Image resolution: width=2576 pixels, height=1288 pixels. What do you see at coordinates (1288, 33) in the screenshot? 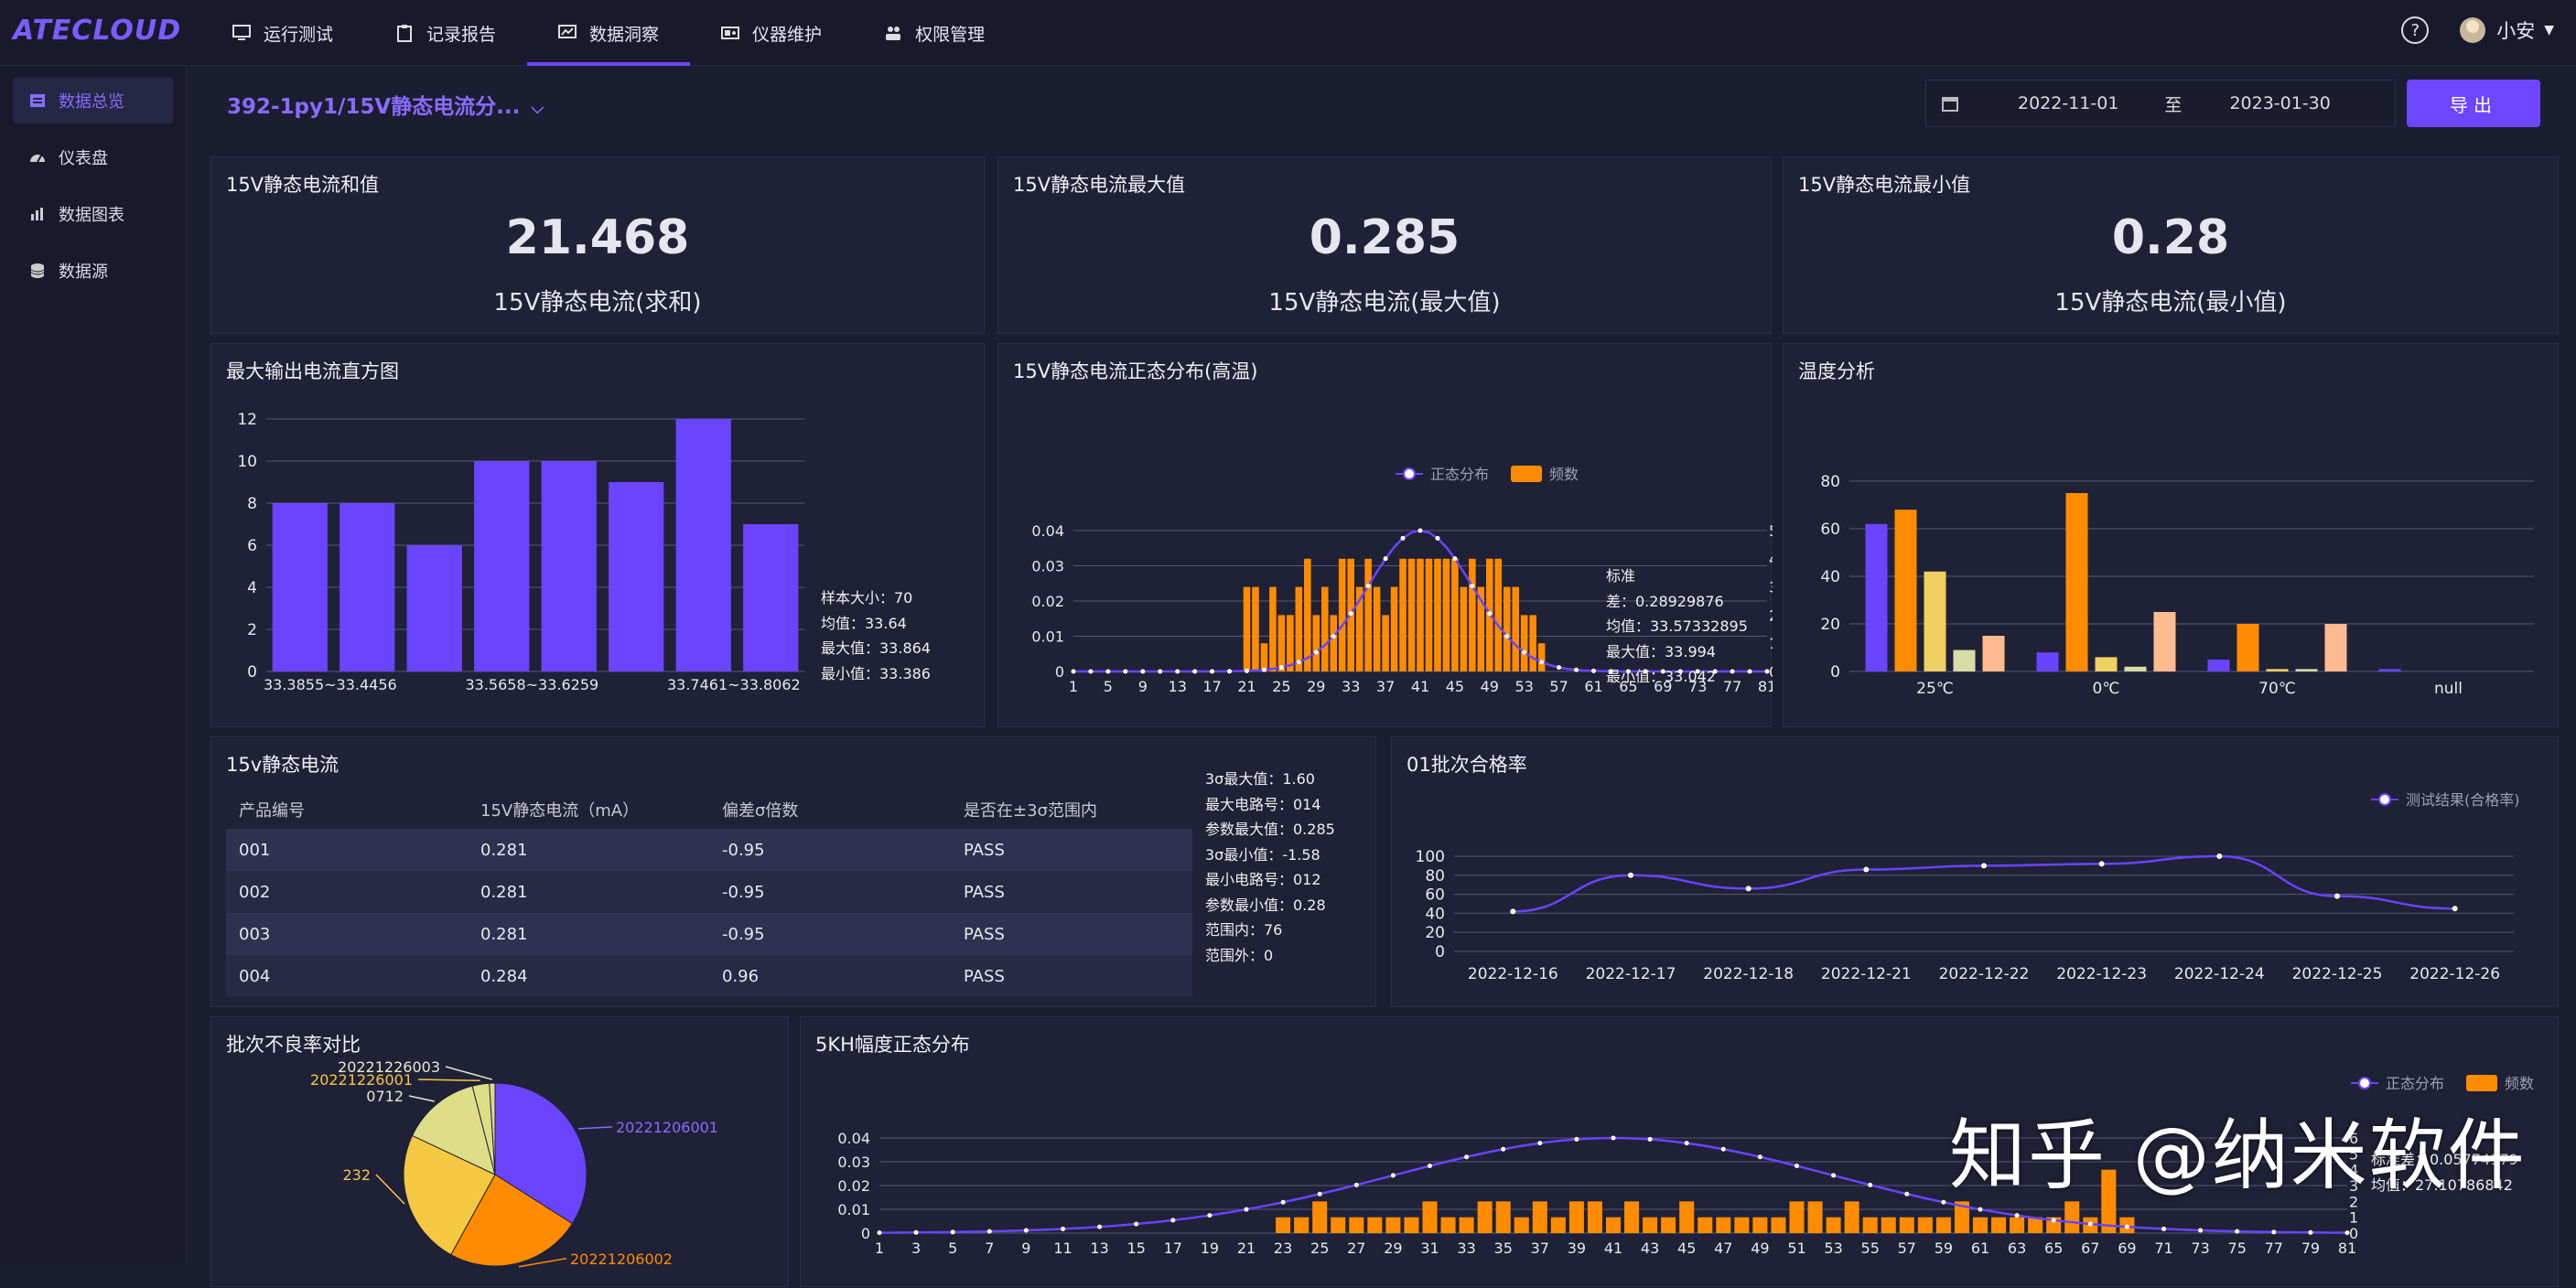
I see `top-bar: ATECLOUD 运行测试 记录报告 数据洞察 仪器维护 权限管理 ? 小安 ▼` at bounding box center [1288, 33].